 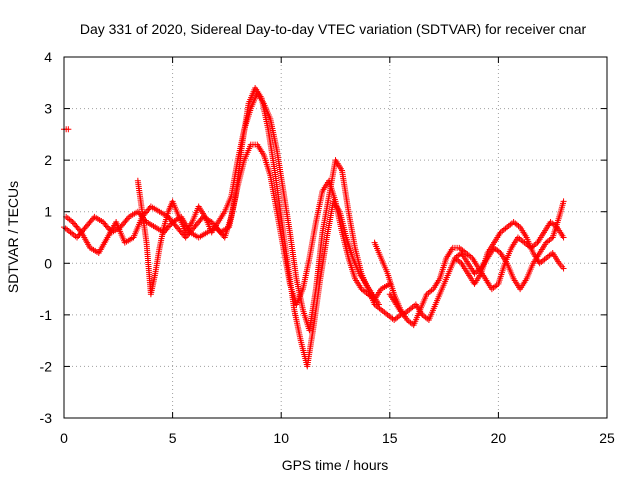 I want to click on x-tick-label: 20, so click(x=499, y=438).